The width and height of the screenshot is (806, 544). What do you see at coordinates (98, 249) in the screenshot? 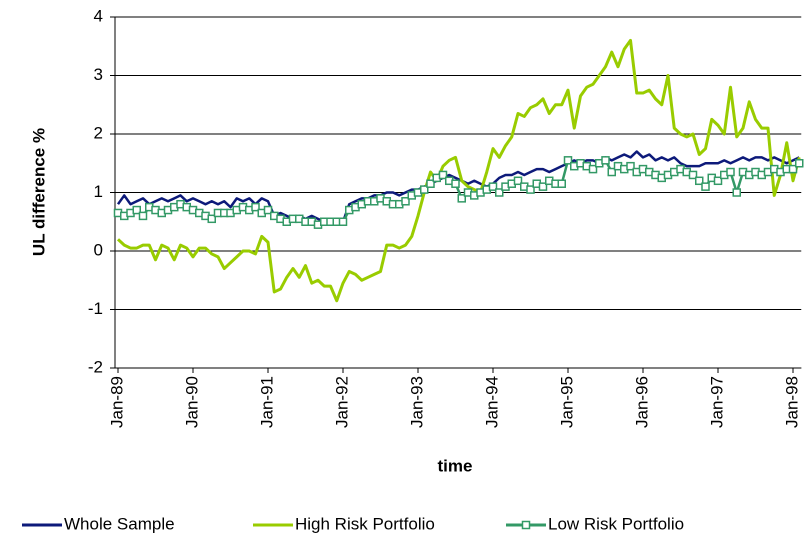
I see `y-tick-label: 0` at bounding box center [98, 249].